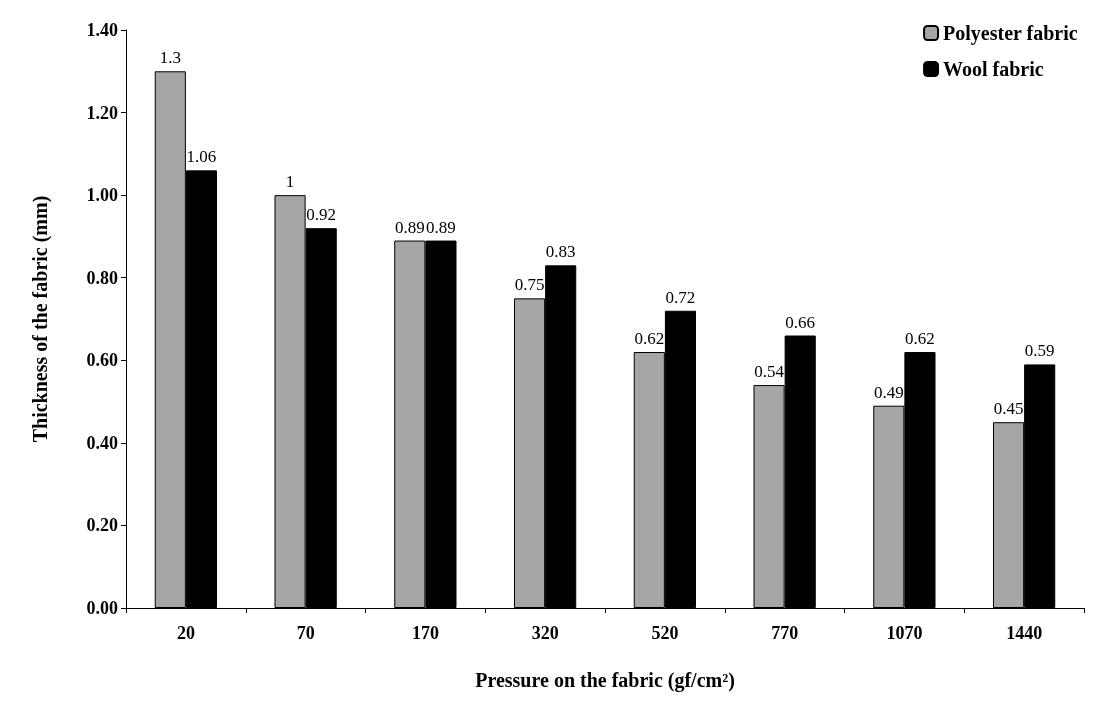  What do you see at coordinates (665, 633) in the screenshot?
I see `x-tick-label: 520` at bounding box center [665, 633].